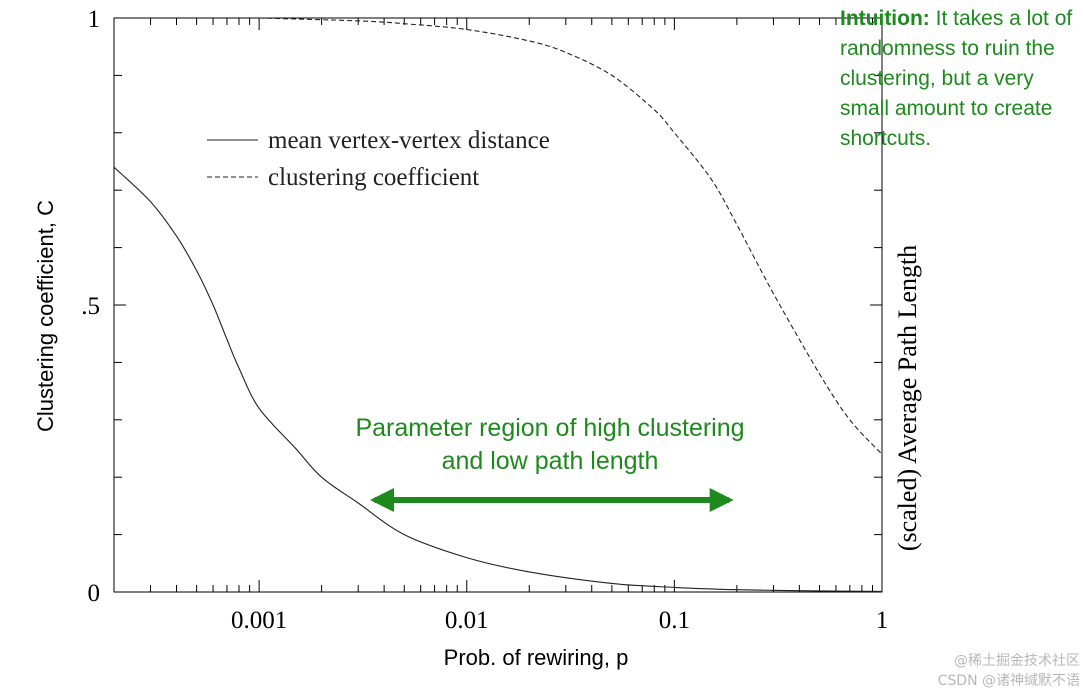 This screenshot has width=1083, height=690. Describe the element at coordinates (94, 593) in the screenshot. I see `y-tick-label: 0` at that location.